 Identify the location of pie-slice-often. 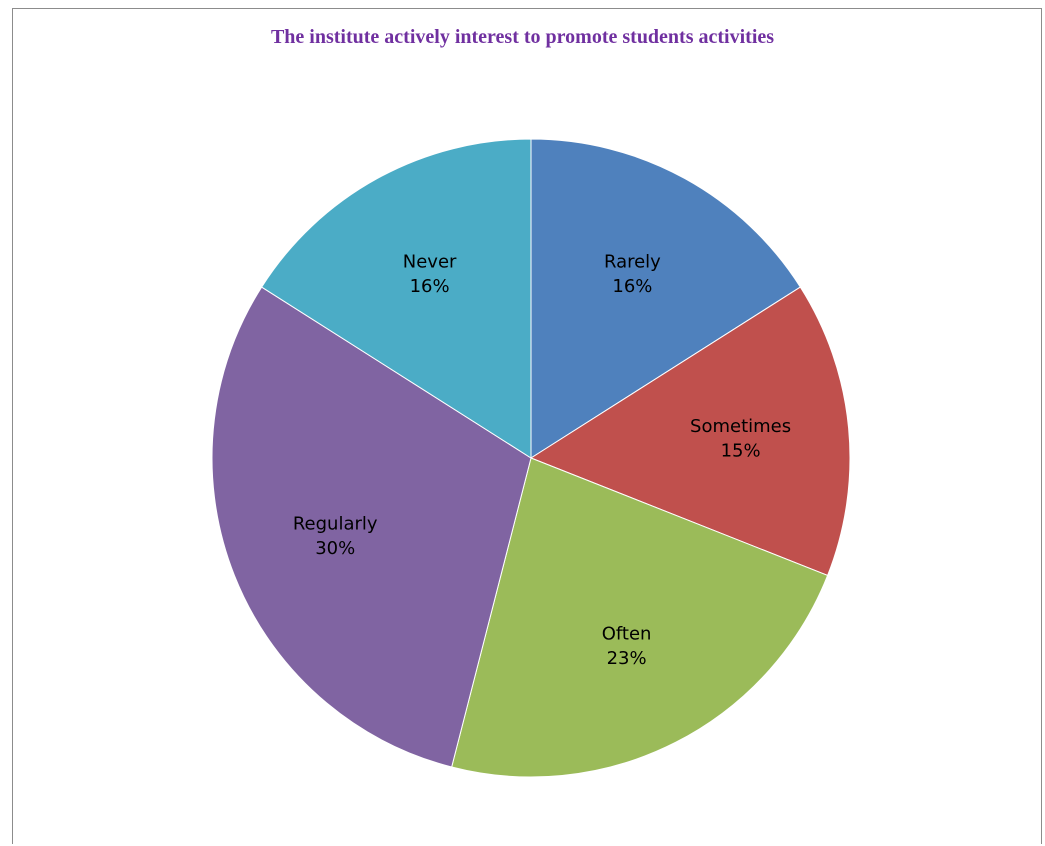
(640, 617).